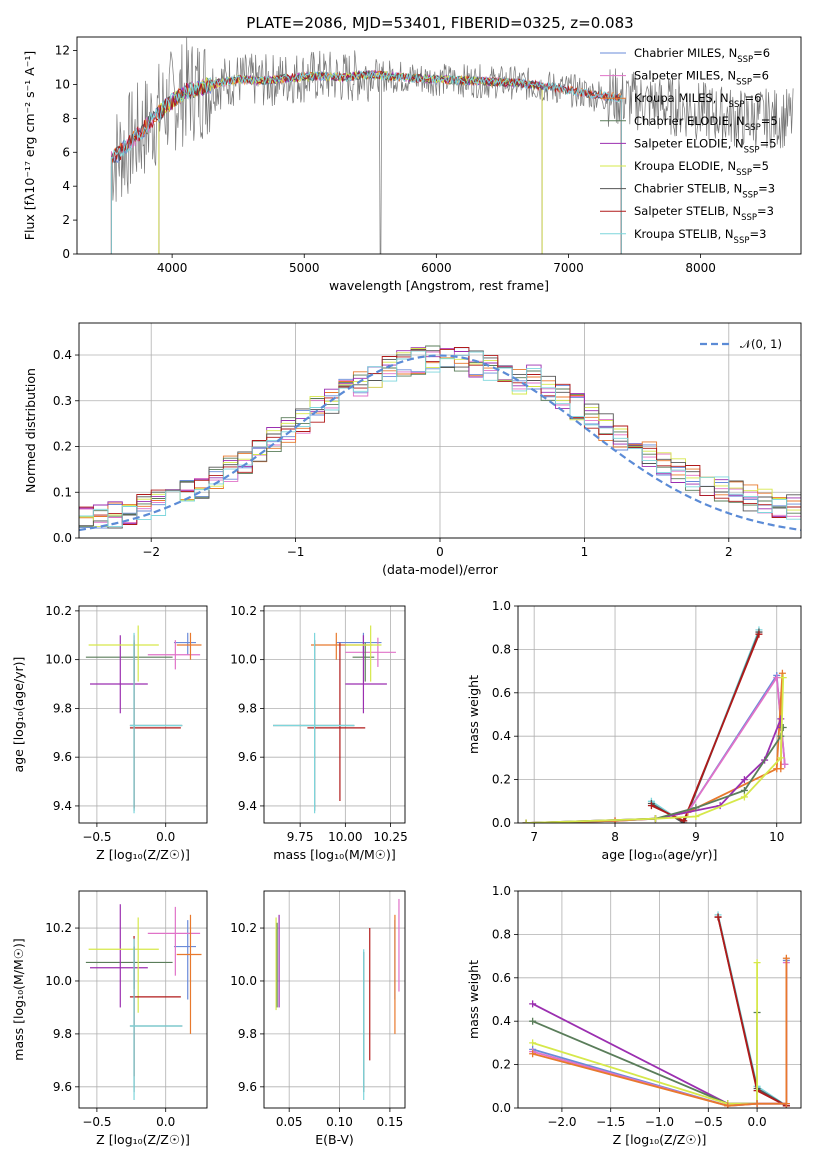 The height and width of the screenshot is (1170, 819). Describe the element at coordinates (439, 285) in the screenshot. I see `x-axis-label: wavelength [Angstrom, rest frame]` at that location.